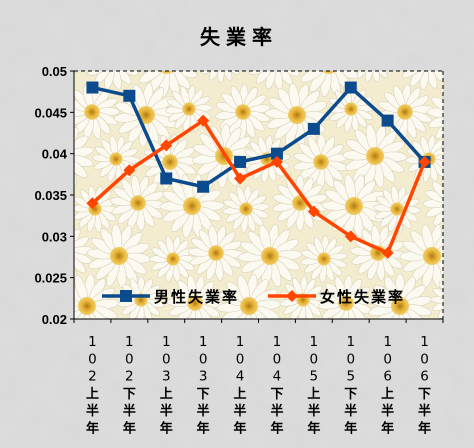 This screenshot has width=474, height=448. What do you see at coordinates (50, 278) in the screenshot?
I see `y-tick-label: 0.025` at bounding box center [50, 278].